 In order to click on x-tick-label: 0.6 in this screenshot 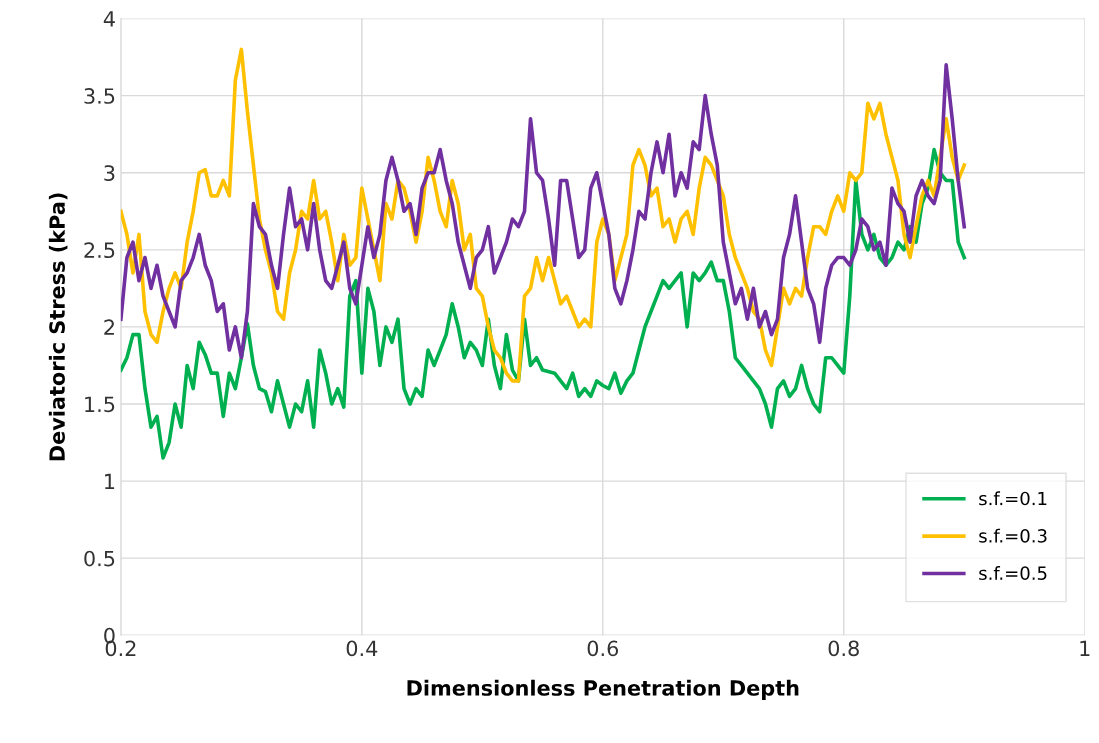, I will do `click(603, 648)`.